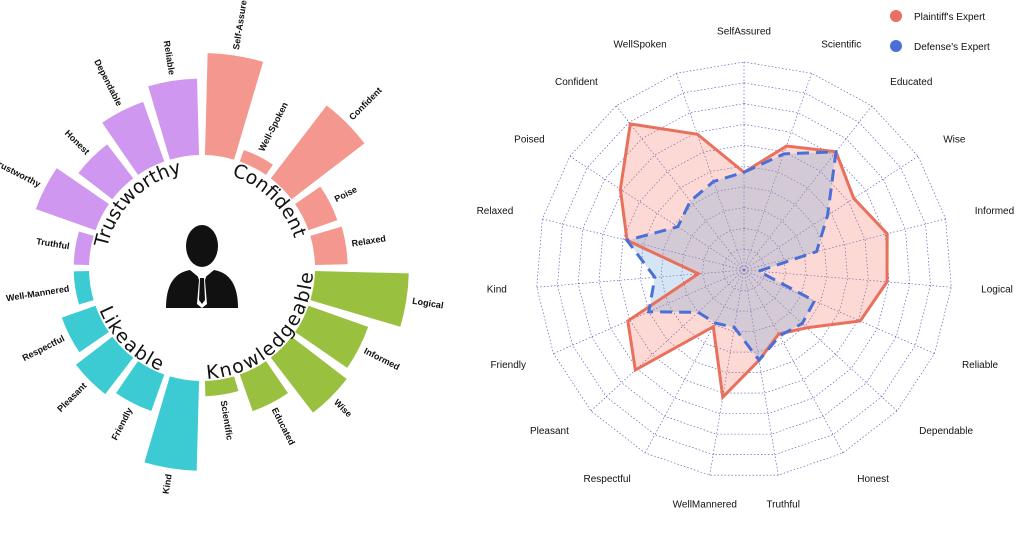 This screenshot has height=541, width=1024. I want to click on bar-friendly, so click(140, 386).